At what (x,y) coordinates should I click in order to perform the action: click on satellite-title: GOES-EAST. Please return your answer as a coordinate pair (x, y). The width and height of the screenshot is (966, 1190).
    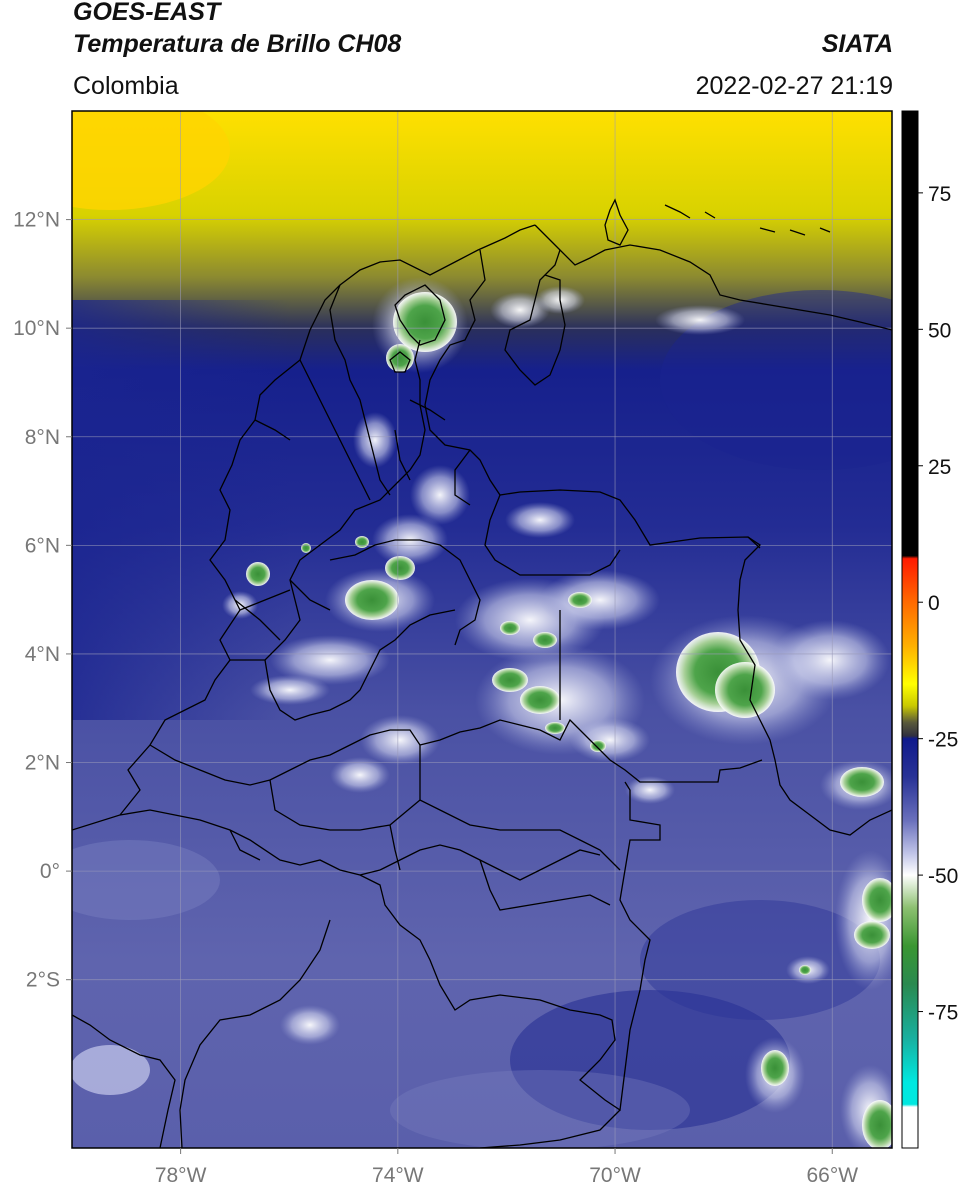
    Looking at the image, I should click on (147, 13).